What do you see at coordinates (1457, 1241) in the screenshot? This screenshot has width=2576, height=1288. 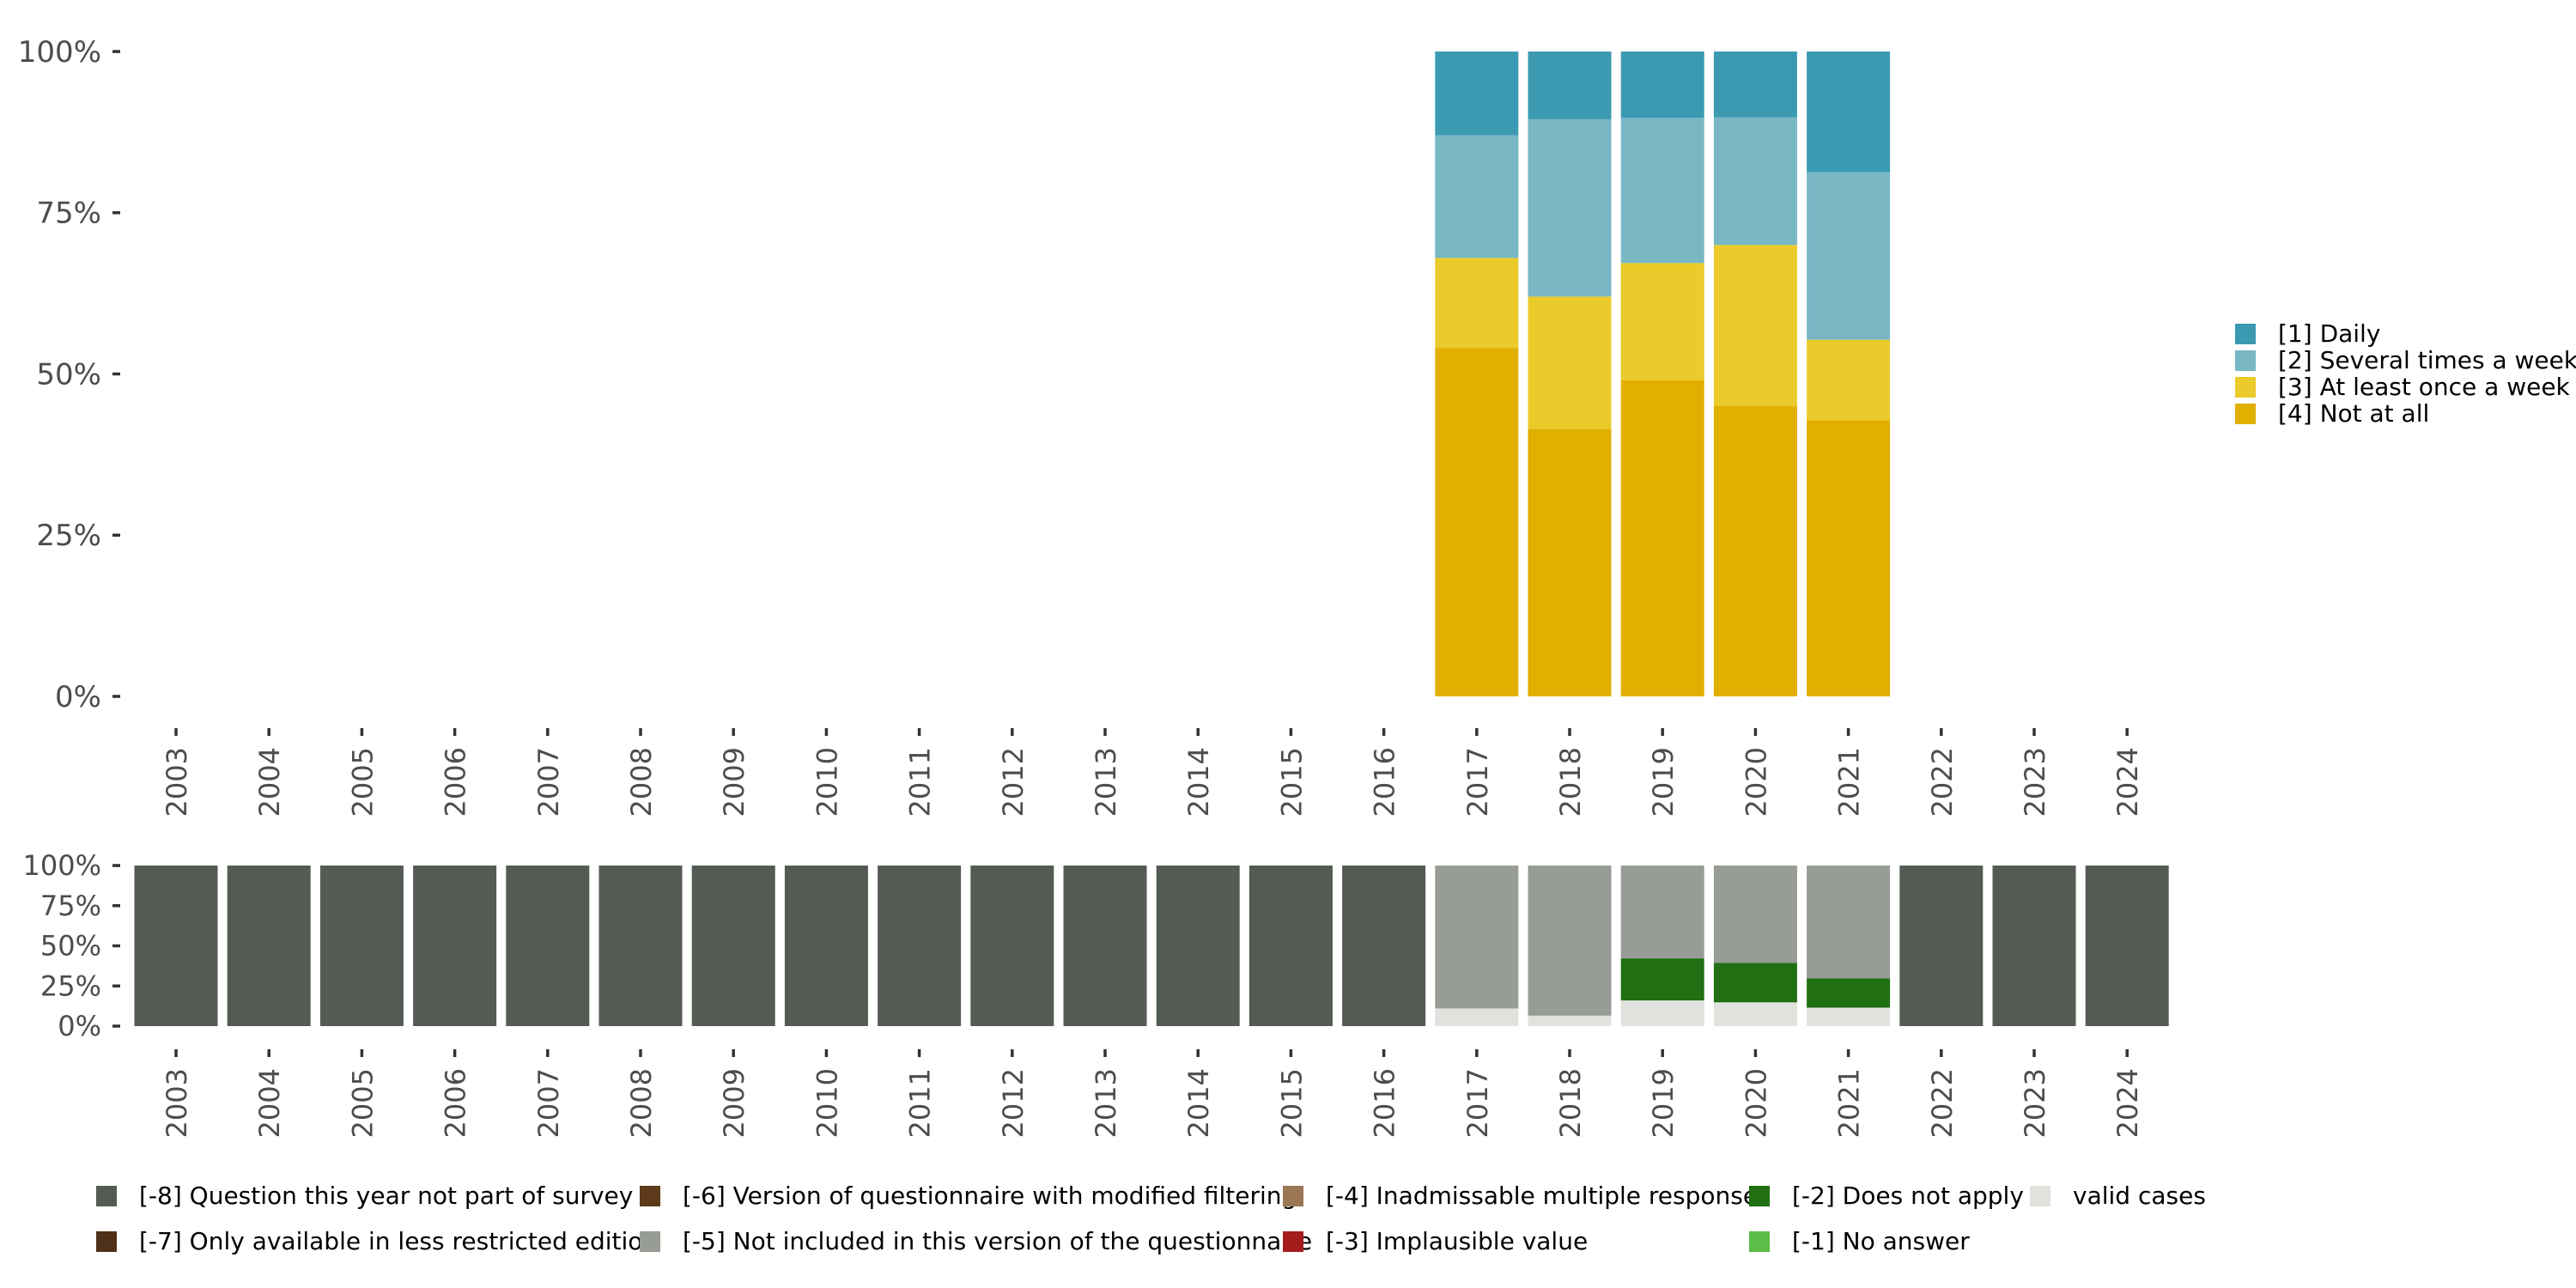 I see `legend-label: [-3] Implausible value` at bounding box center [1457, 1241].